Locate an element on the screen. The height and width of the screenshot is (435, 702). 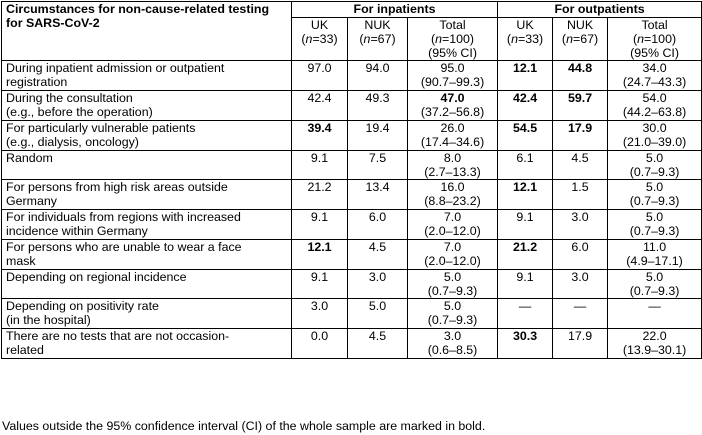
cell-value: 9.1 is located at coordinates (525, 277).